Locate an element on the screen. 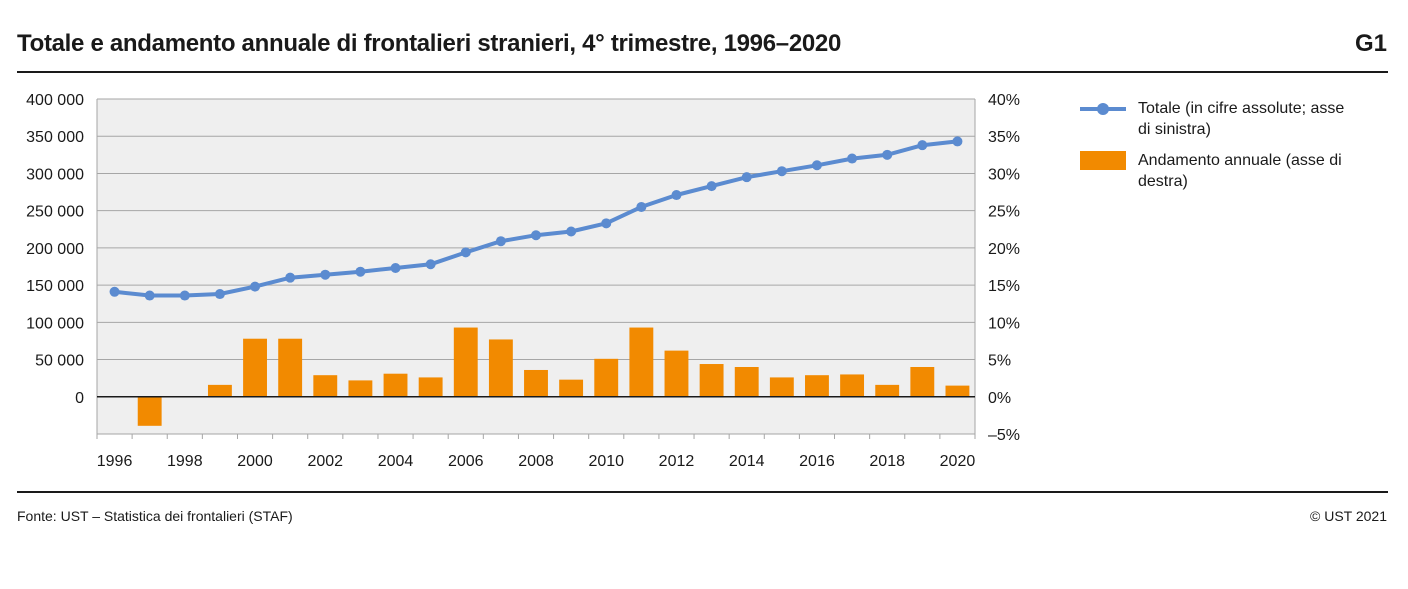  bar-2011 is located at coordinates (641, 362).